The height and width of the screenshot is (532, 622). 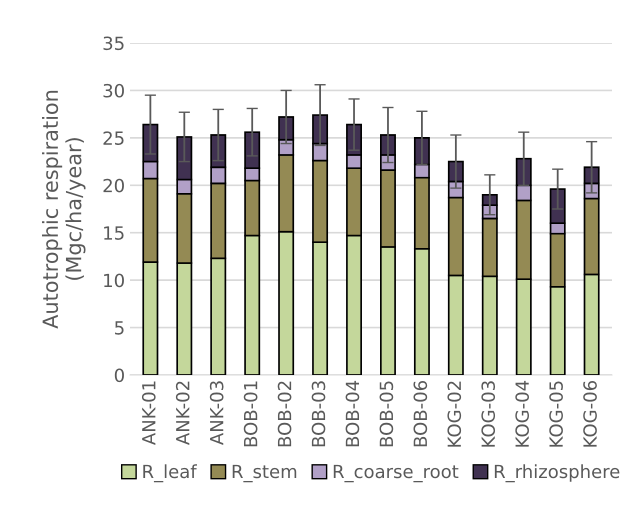 What do you see at coordinates (183, 414) in the screenshot?
I see `x-tick-label: ANK-02` at bounding box center [183, 414].